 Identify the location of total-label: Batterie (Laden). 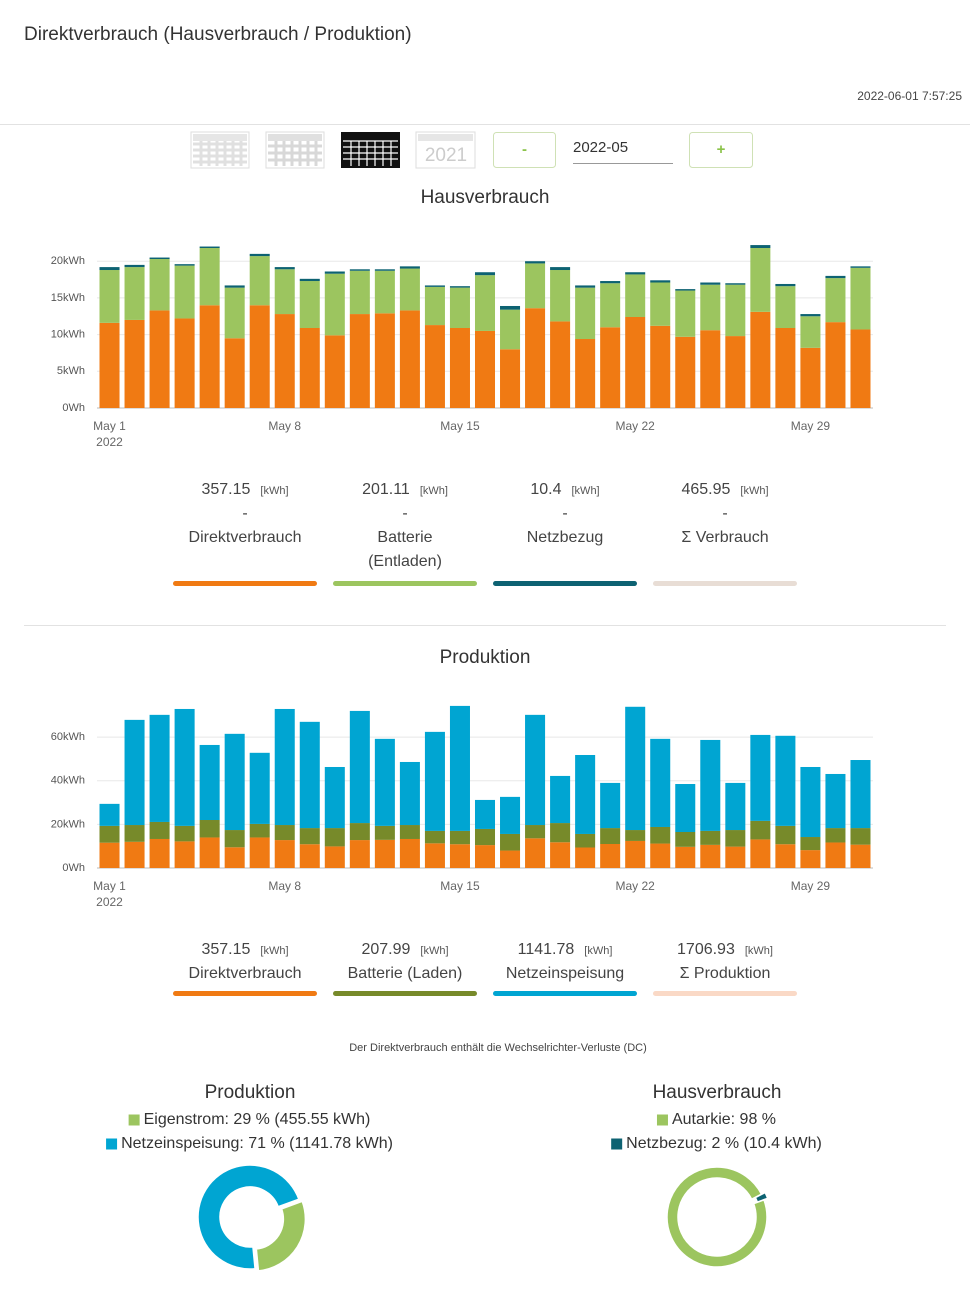
(405, 973).